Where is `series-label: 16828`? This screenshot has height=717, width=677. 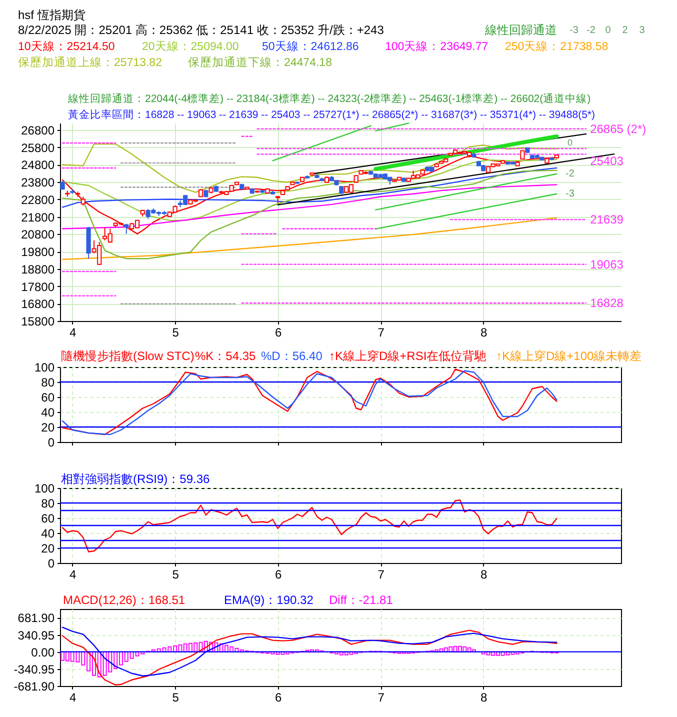 series-label: 16828 is located at coordinates (607, 303).